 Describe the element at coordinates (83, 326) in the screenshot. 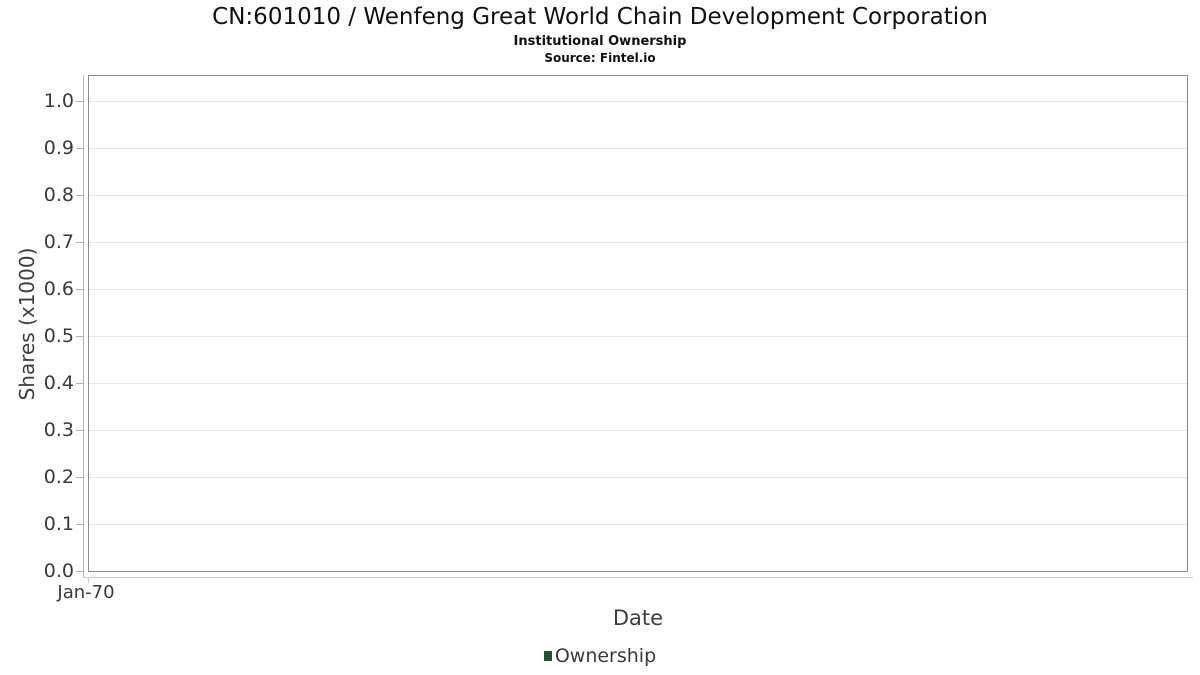

I see `y-axis-line` at that location.